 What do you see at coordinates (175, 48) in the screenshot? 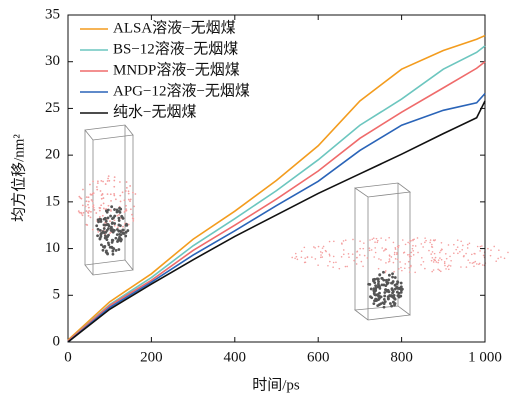
I see `legend-label: BS−12溶液−无烟煤` at bounding box center [175, 48].